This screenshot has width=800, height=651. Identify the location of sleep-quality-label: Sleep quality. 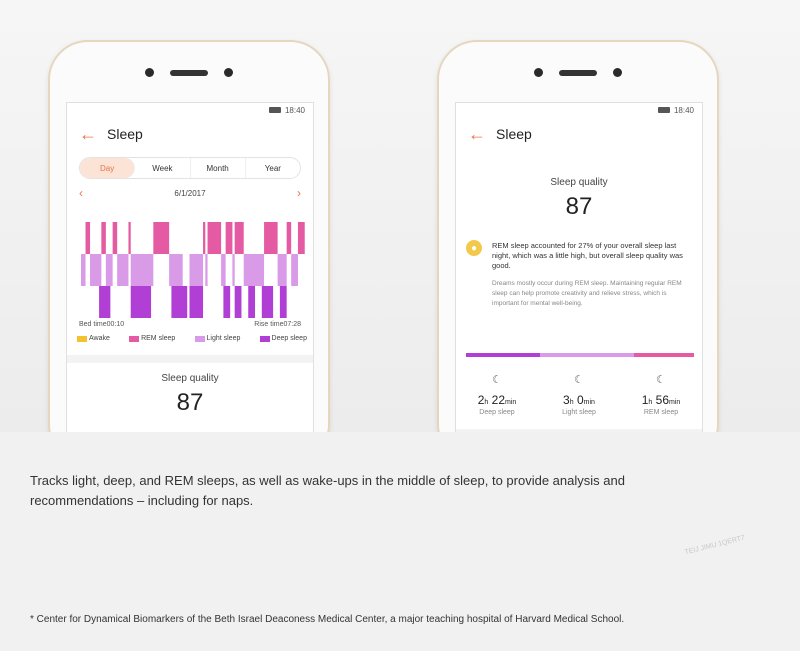
(190, 378).